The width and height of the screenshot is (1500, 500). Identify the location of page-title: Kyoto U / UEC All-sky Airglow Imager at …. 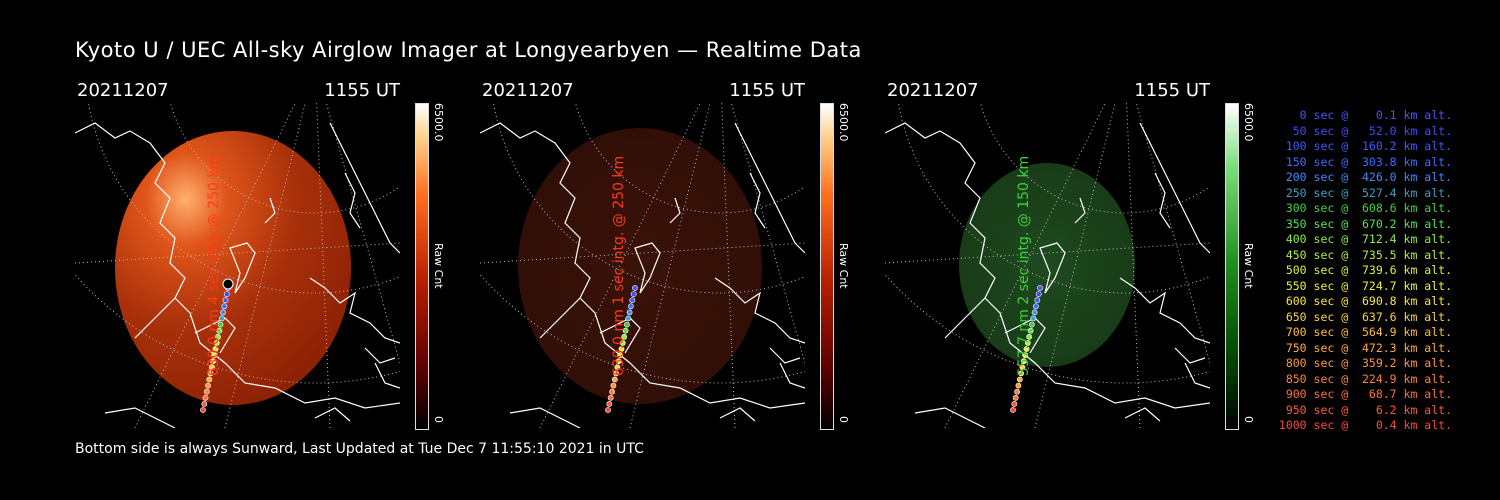
(468, 50).